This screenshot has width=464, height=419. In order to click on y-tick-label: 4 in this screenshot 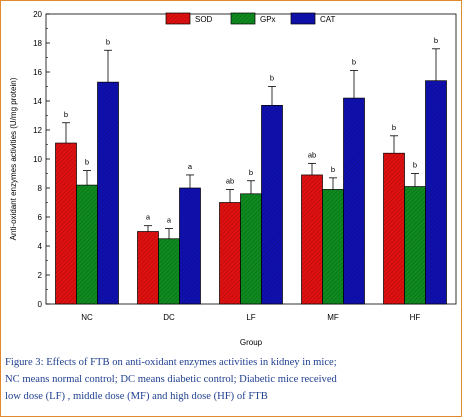, I will do `click(40, 246)`.